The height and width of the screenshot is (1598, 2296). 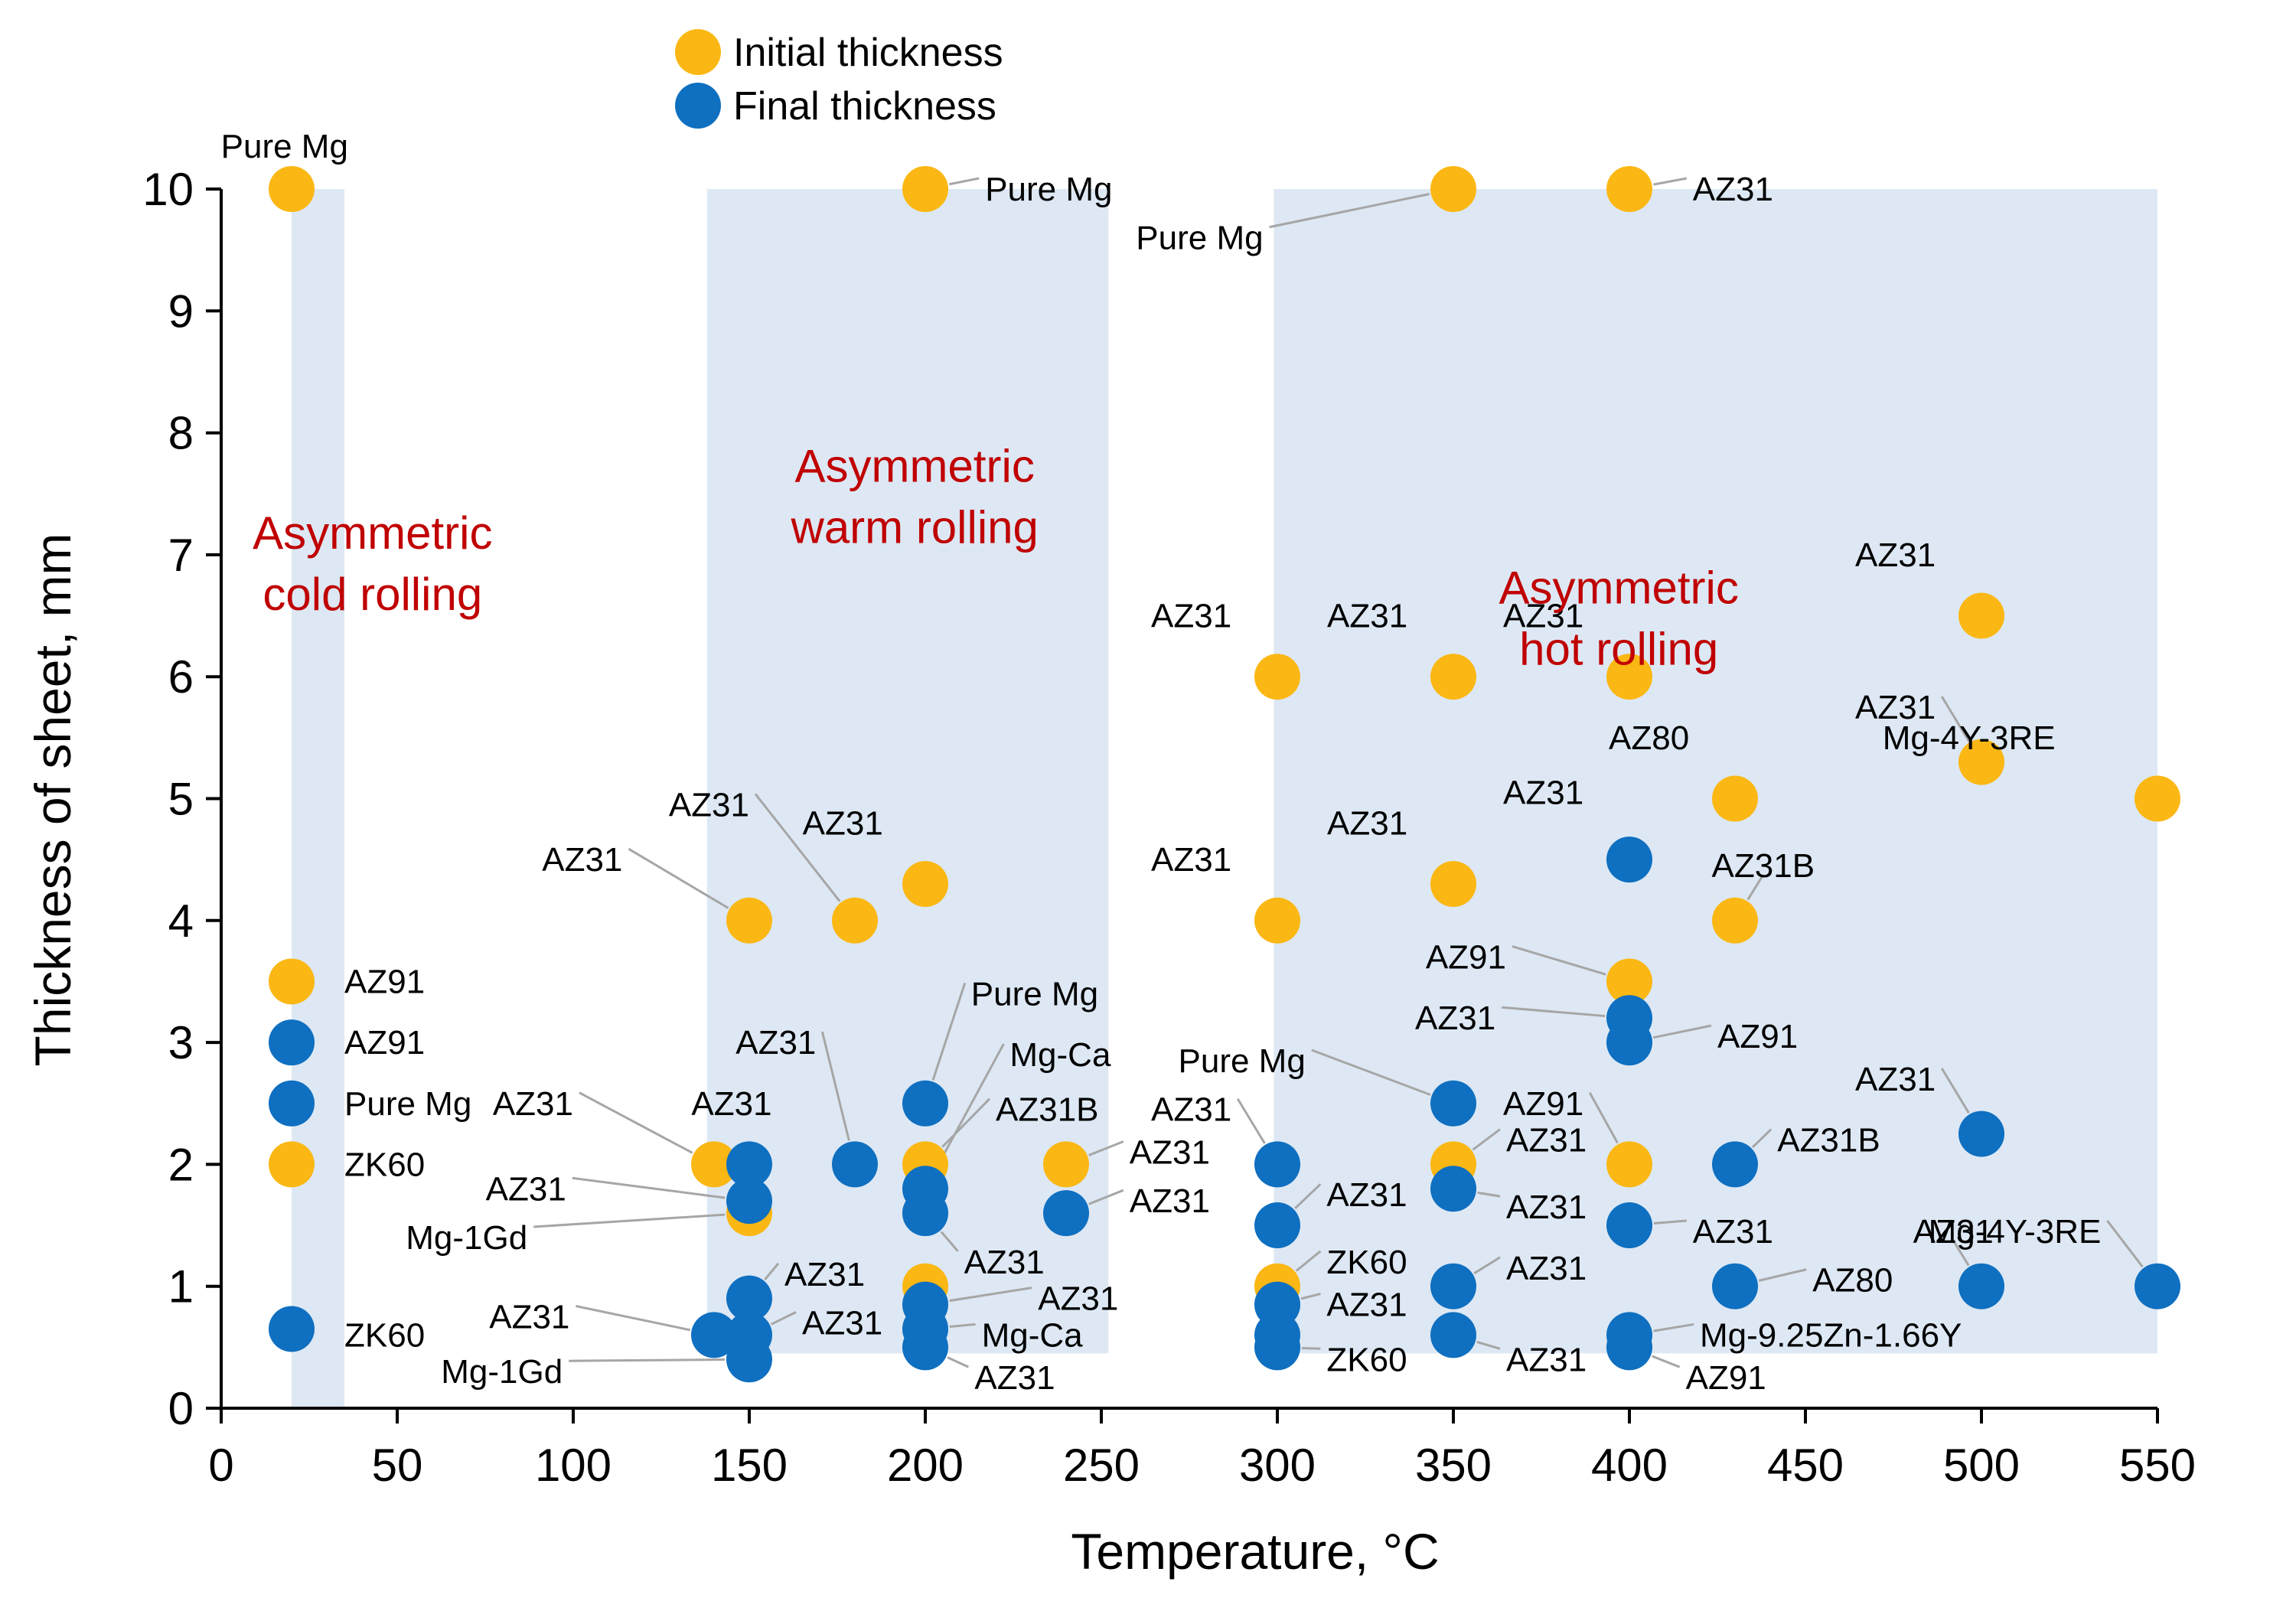 What do you see at coordinates (1805, 1466) in the screenshot?
I see `x-tick-label: 450` at bounding box center [1805, 1466].